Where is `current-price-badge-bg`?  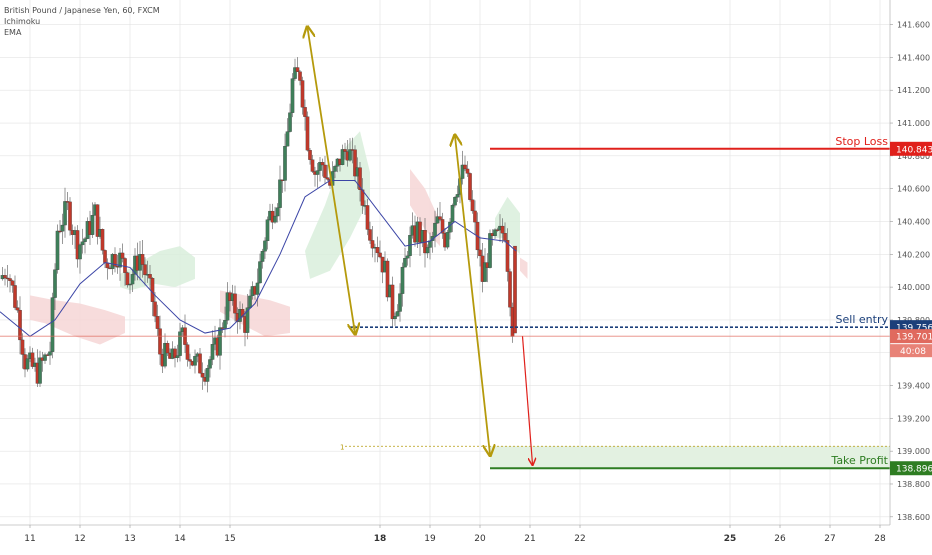 current-price-badge-bg is located at coordinates (911, 336).